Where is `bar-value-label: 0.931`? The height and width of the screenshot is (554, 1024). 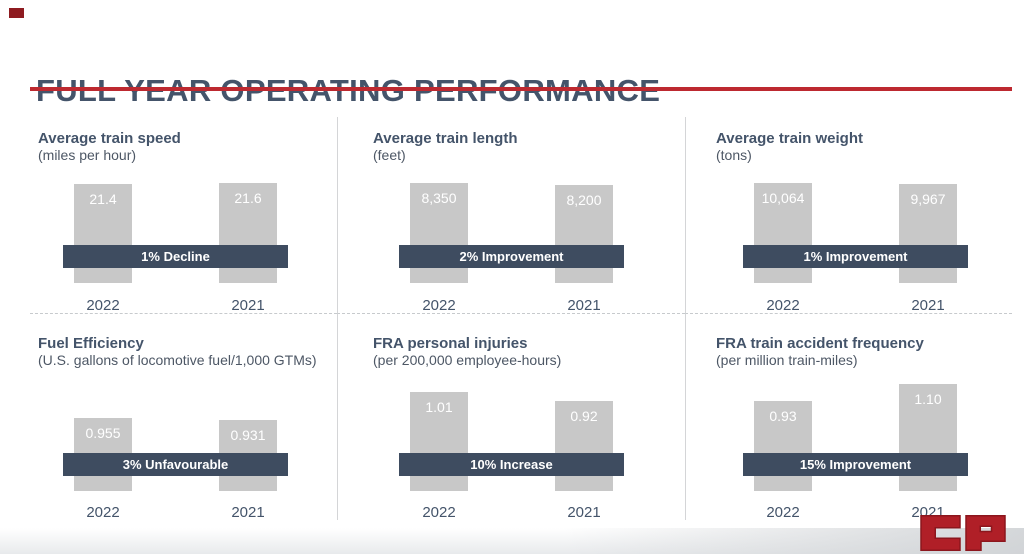
bar-value-label: 0.931 is located at coordinates (248, 435).